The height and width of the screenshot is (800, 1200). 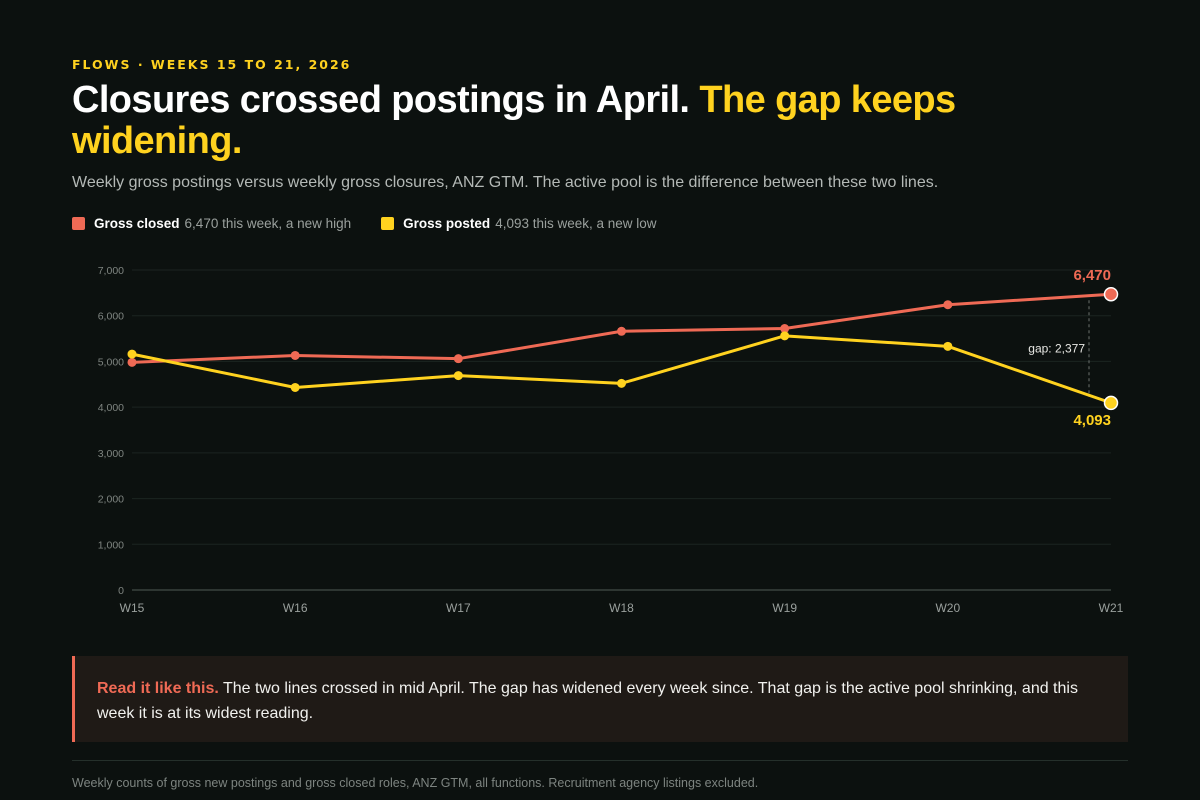 I want to click on legend-swatch-posted, so click(x=388, y=223).